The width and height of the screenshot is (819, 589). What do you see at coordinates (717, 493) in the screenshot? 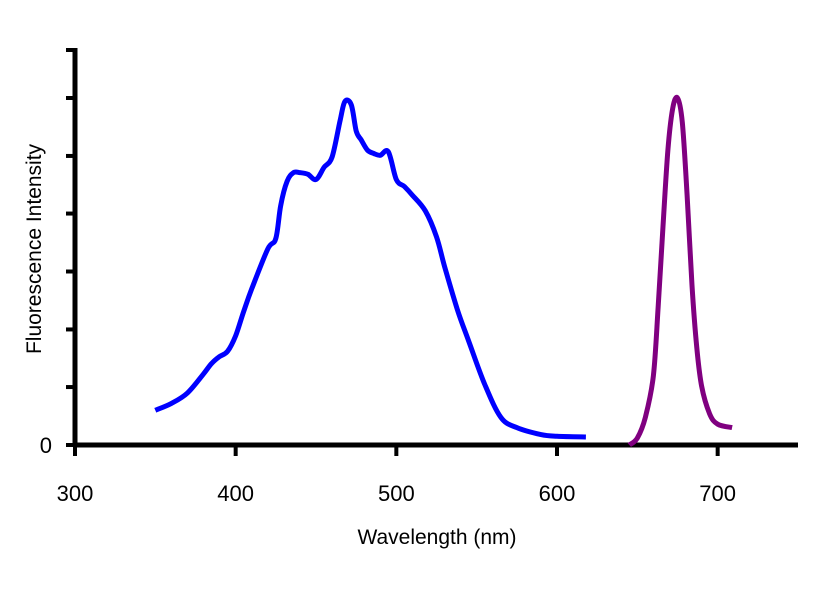
I see `x-tick-label: 700` at bounding box center [717, 493].